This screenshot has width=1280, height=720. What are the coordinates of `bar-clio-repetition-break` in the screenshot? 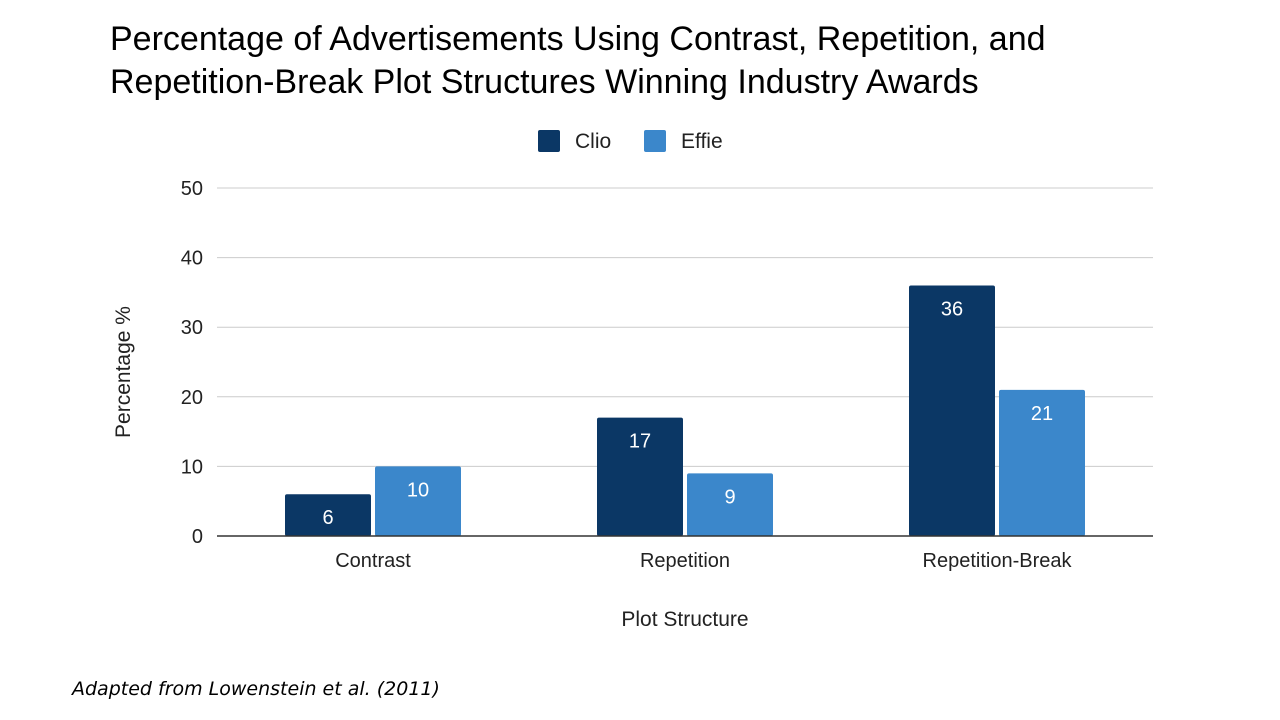 It's located at (952, 410).